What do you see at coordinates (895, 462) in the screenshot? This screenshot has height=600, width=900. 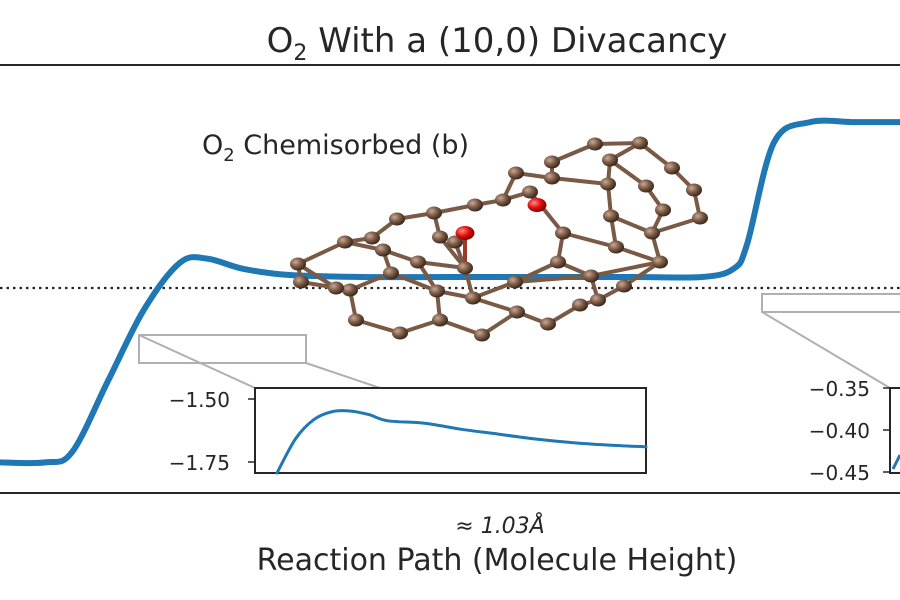 I see `inset-right-curve` at bounding box center [895, 462].